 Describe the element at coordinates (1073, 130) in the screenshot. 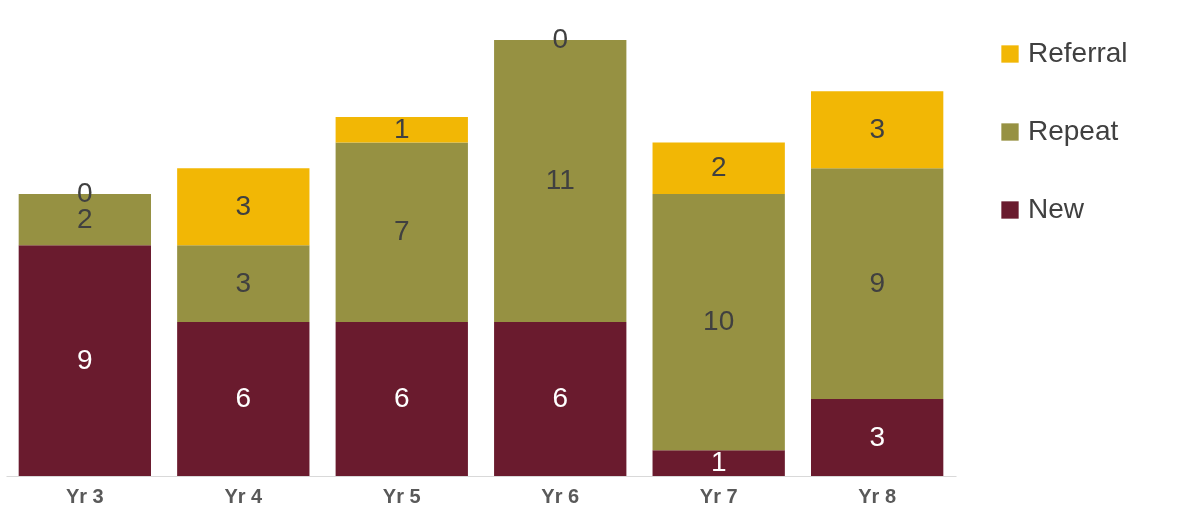

I see `legend-label: Repeat` at that location.